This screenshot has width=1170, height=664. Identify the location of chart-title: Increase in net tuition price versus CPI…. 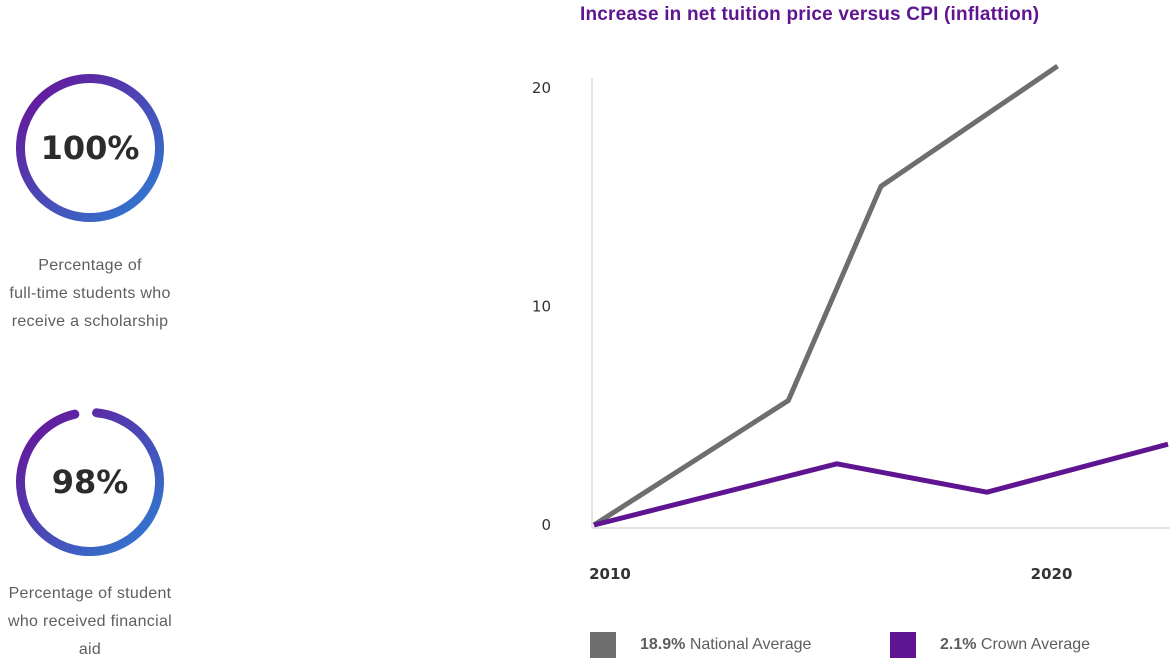
(810, 14).